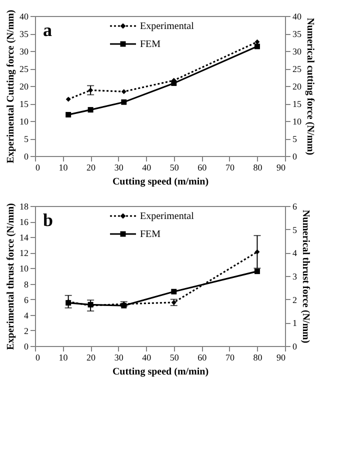 This screenshot has width=356, height=454. I want to click on annotation: a, so click(47, 30).